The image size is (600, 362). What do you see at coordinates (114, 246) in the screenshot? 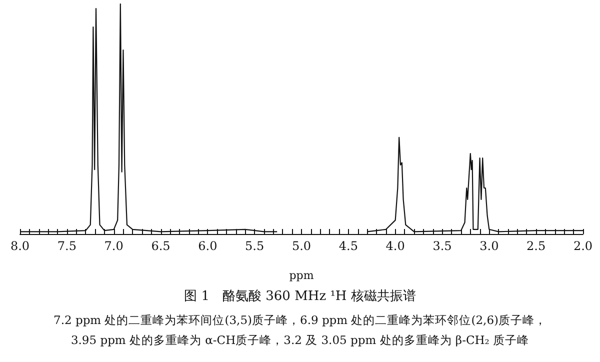
I see `x-tick-label: 7.0` at bounding box center [114, 246].